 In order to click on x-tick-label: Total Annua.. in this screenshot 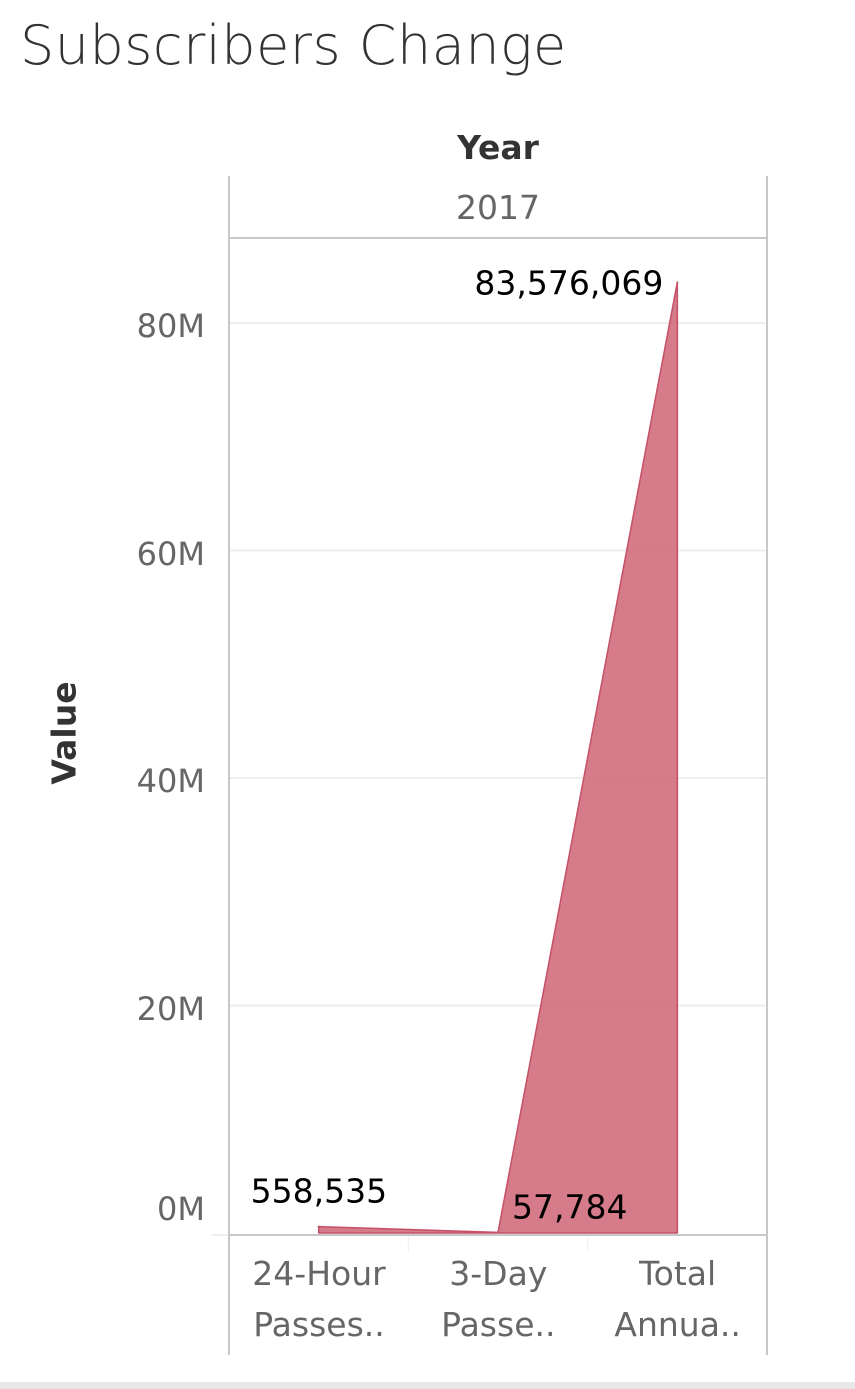, I will do `click(678, 1299)`.